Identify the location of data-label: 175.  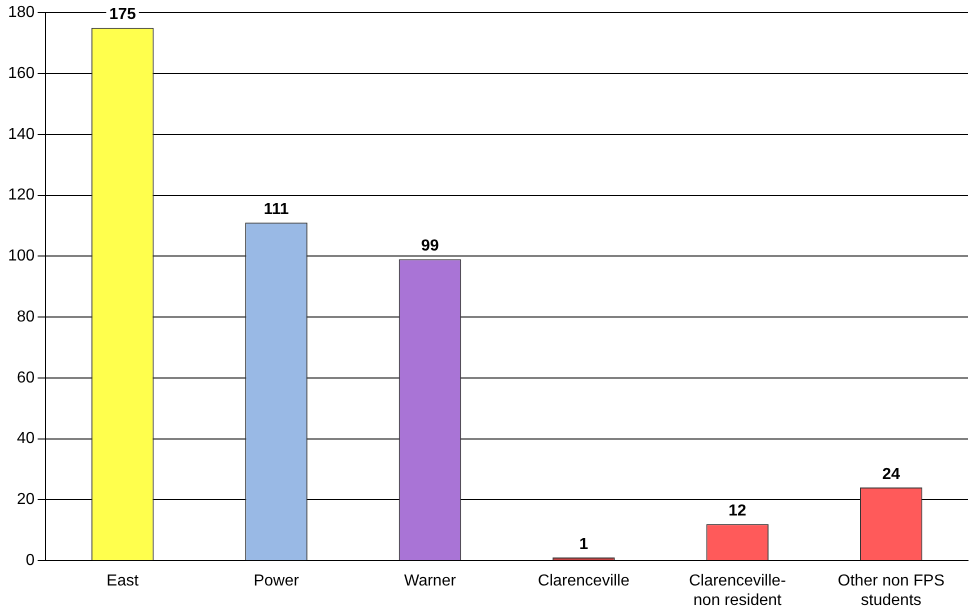
(122, 15).